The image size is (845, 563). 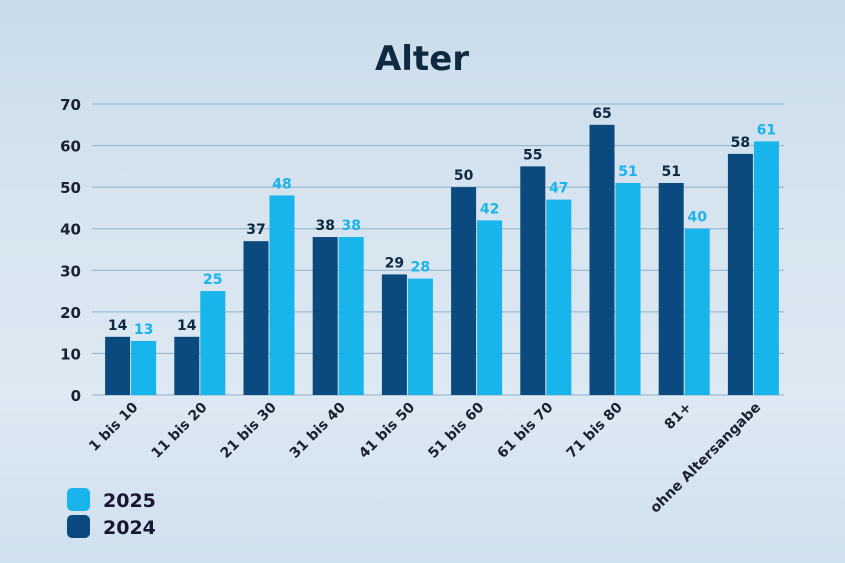 I want to click on data-label-2025: 47, so click(x=558, y=189).